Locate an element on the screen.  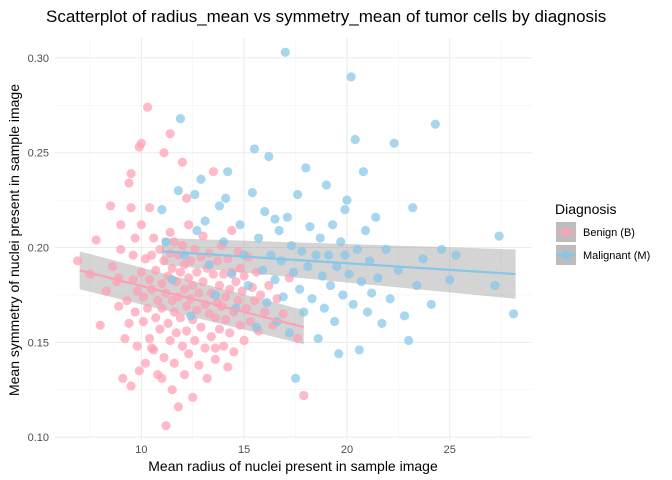
y-tick-label: 0.20 is located at coordinates (38, 249).